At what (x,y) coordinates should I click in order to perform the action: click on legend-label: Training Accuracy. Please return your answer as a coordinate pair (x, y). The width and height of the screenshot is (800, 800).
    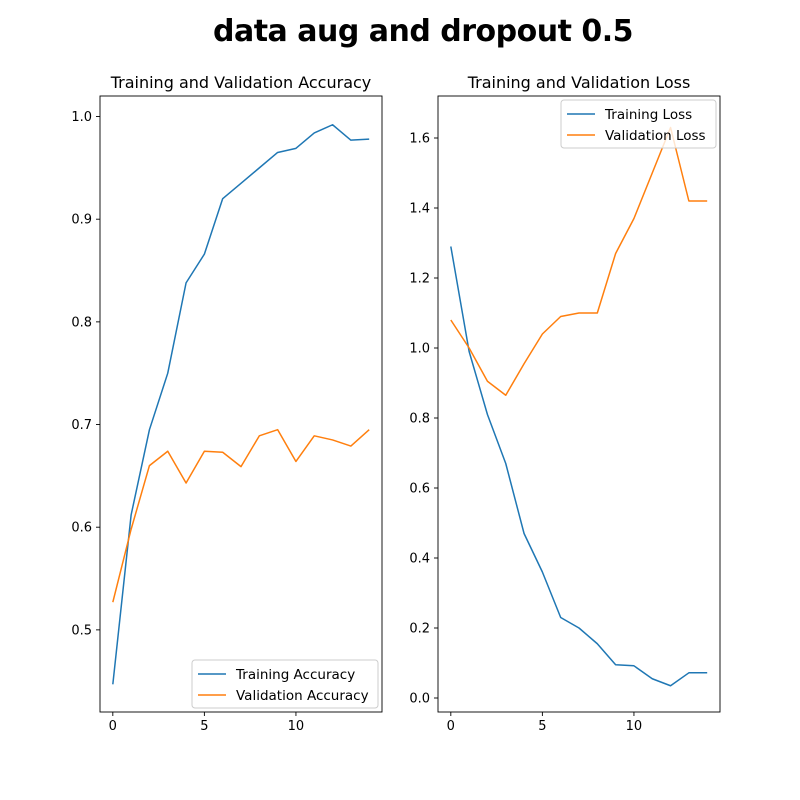
    Looking at the image, I should click on (295, 675).